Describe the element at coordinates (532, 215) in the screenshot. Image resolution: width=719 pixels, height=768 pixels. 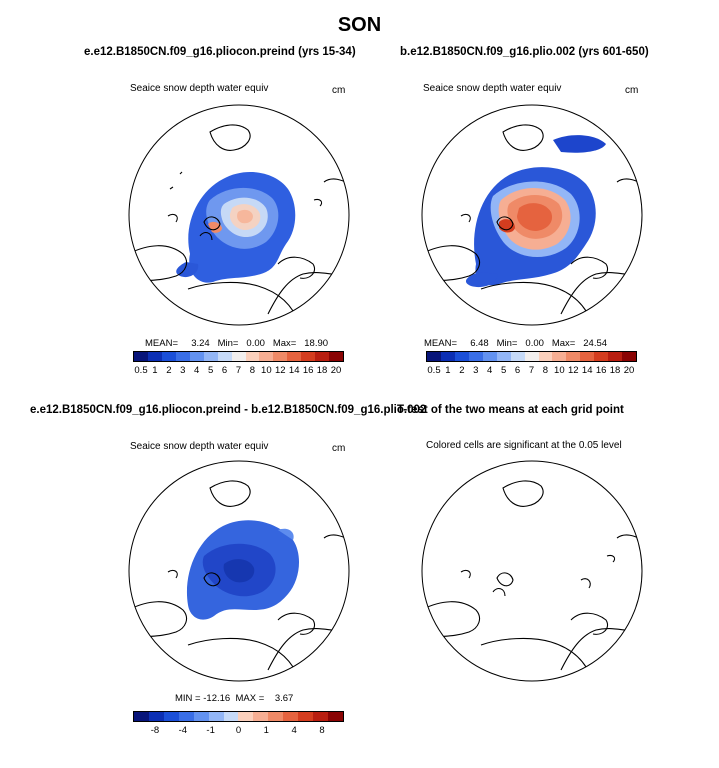
I see `panel-2-polar-map` at that location.